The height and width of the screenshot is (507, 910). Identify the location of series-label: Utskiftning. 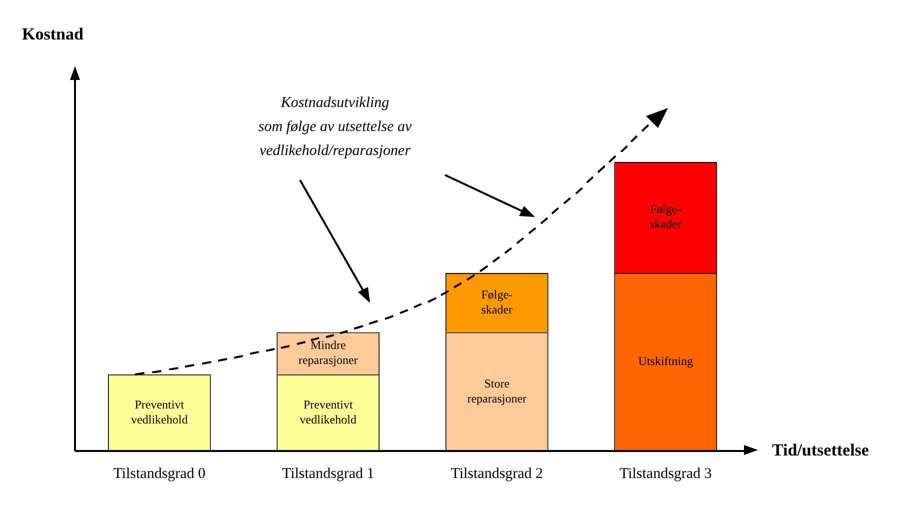
(665, 361).